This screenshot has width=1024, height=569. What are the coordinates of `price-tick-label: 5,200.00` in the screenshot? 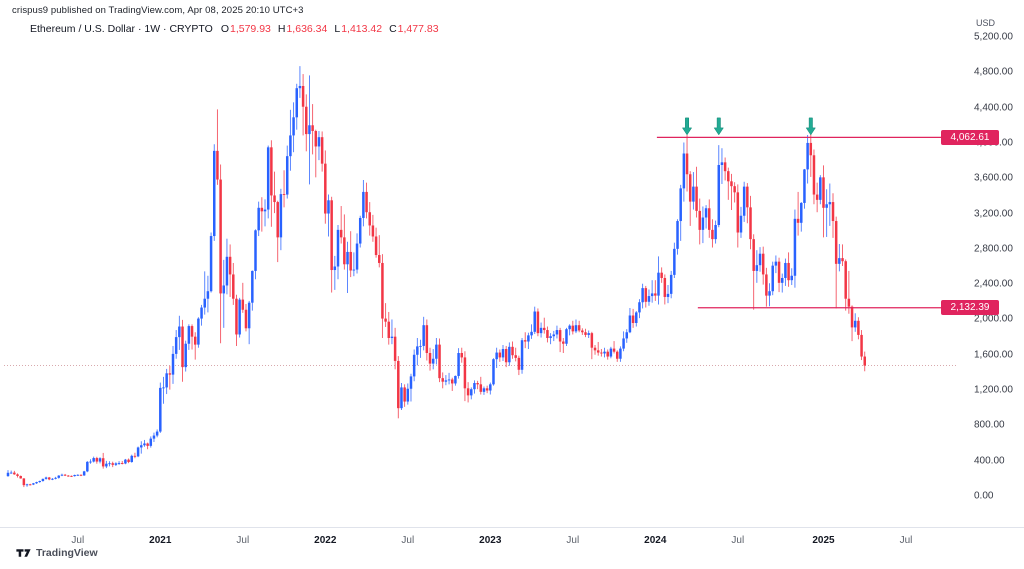 It's located at (993, 37).